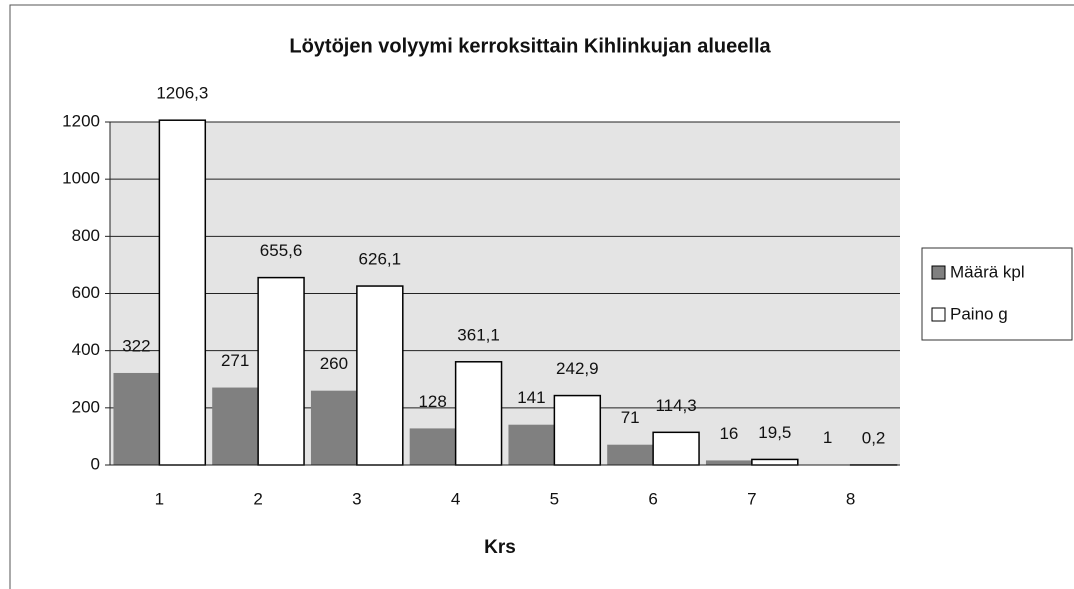  I want to click on data-label: 114,3, so click(675, 405).